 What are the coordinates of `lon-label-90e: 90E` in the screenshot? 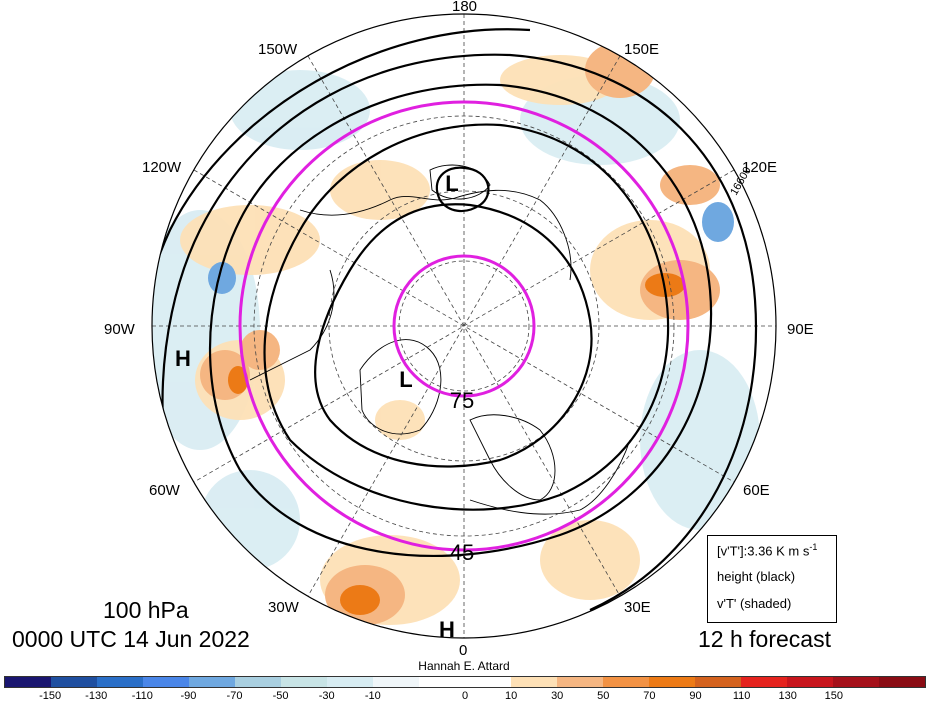 It's located at (800, 329).